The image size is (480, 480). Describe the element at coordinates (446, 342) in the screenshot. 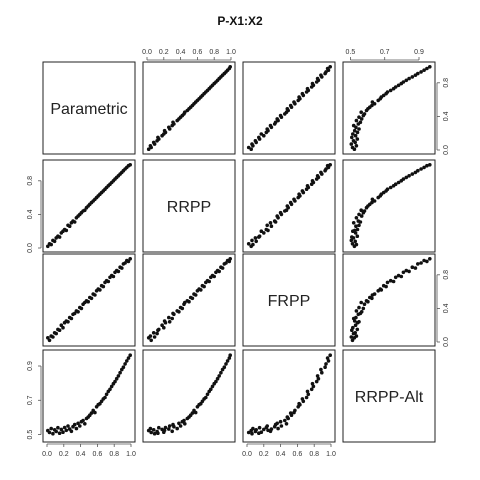

I see `y-tick-label-right-frpp-0: 0.0` at that location.